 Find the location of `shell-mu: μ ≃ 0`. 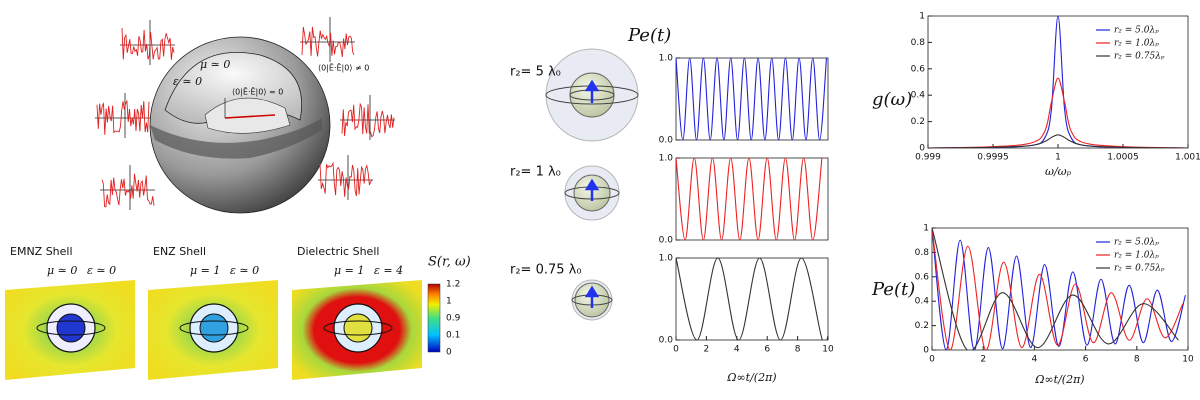

shell-mu: μ ≃ 0 is located at coordinates (62, 270).